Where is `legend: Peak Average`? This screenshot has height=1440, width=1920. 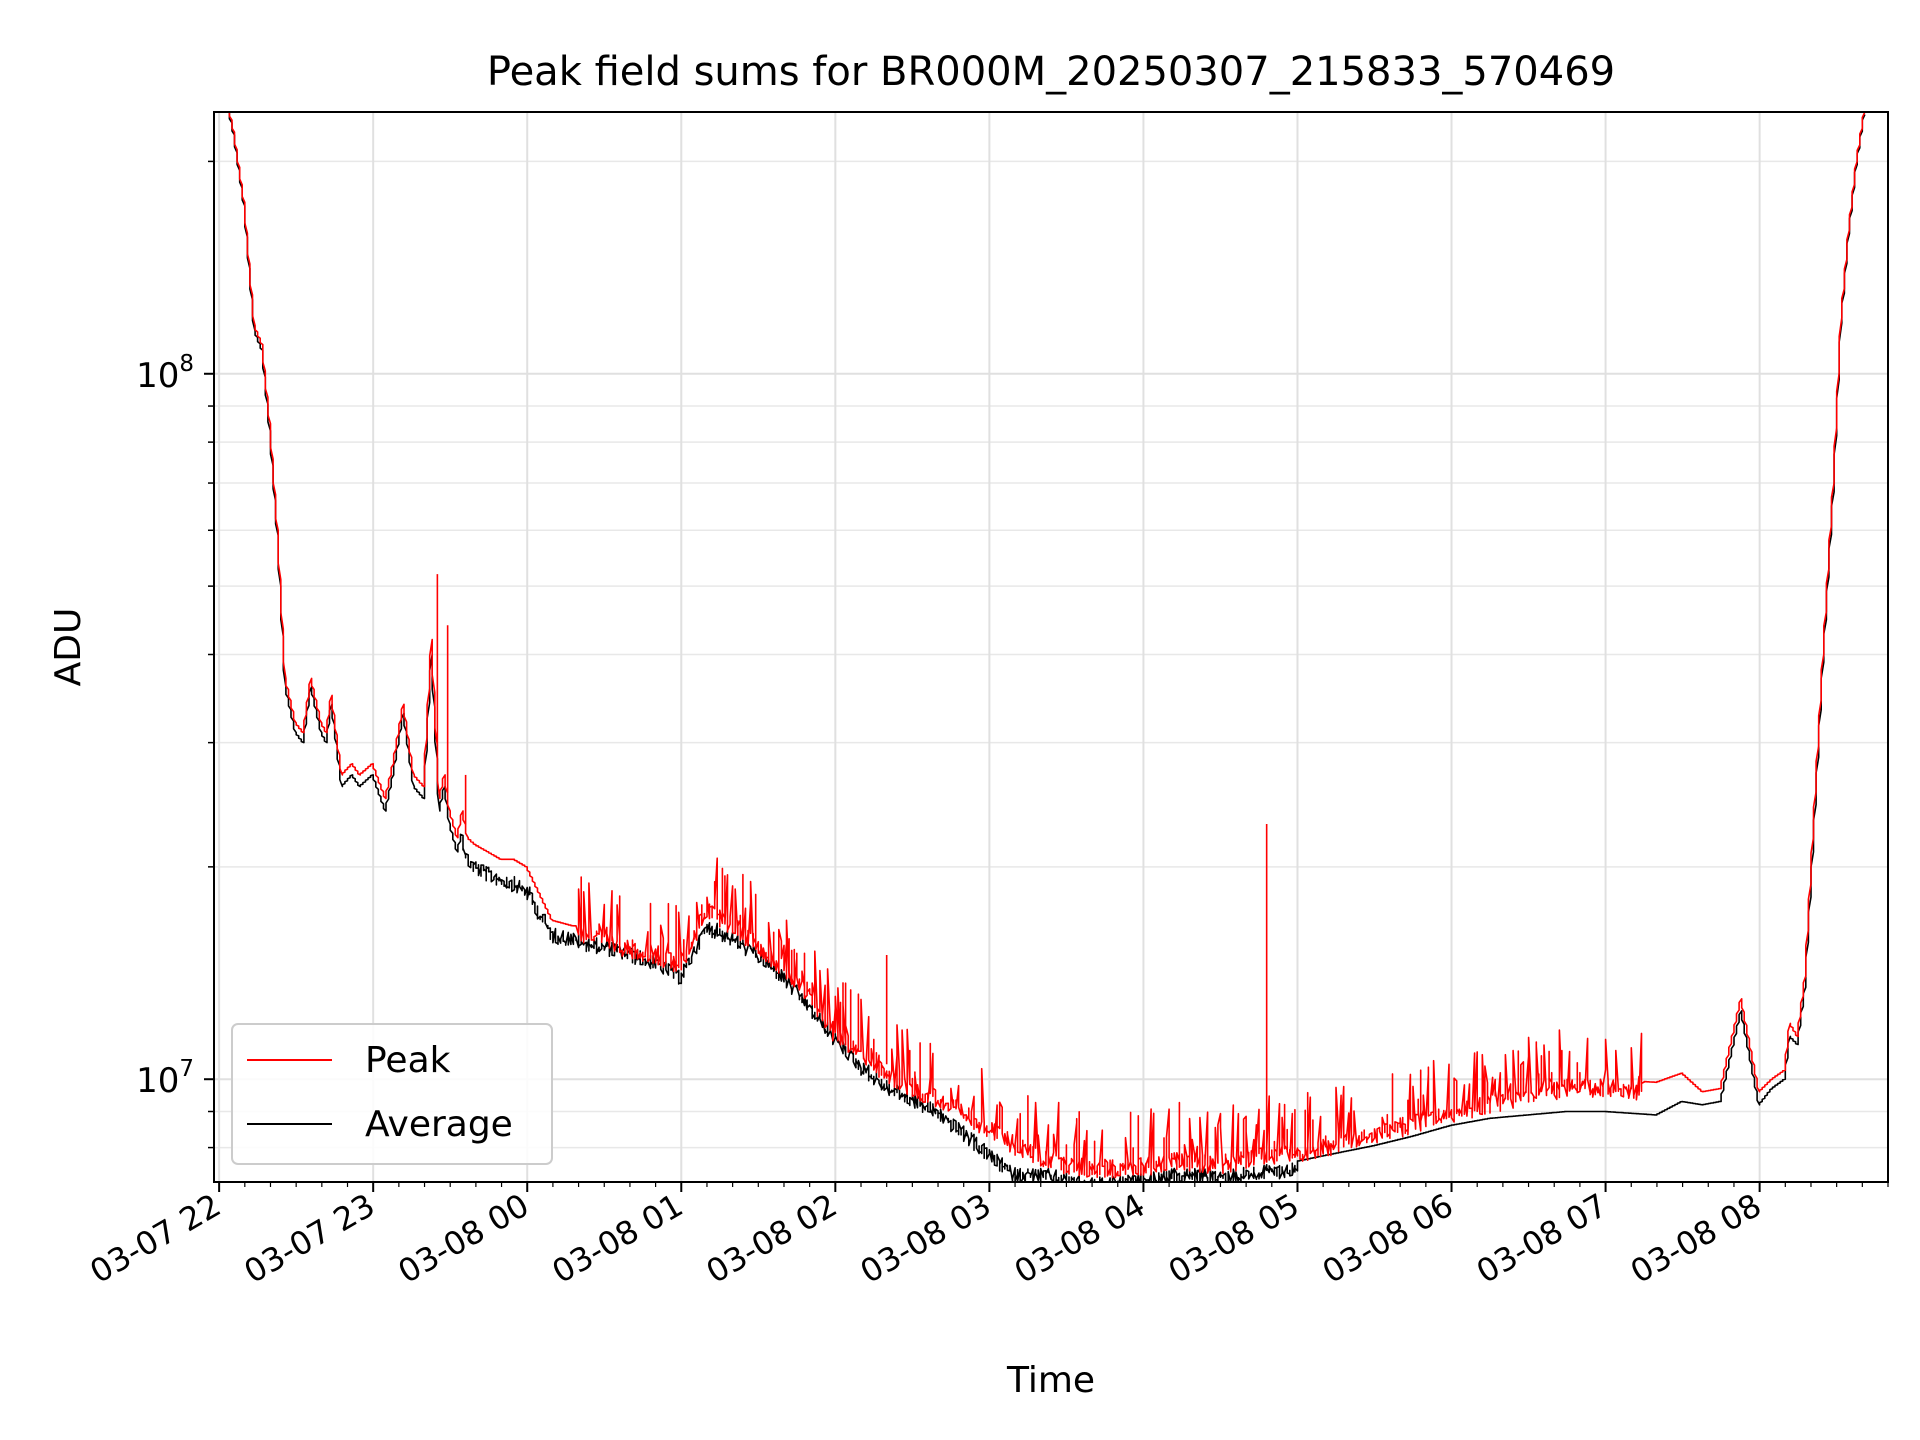
legend: Peak Average is located at coordinates (392, 1094).